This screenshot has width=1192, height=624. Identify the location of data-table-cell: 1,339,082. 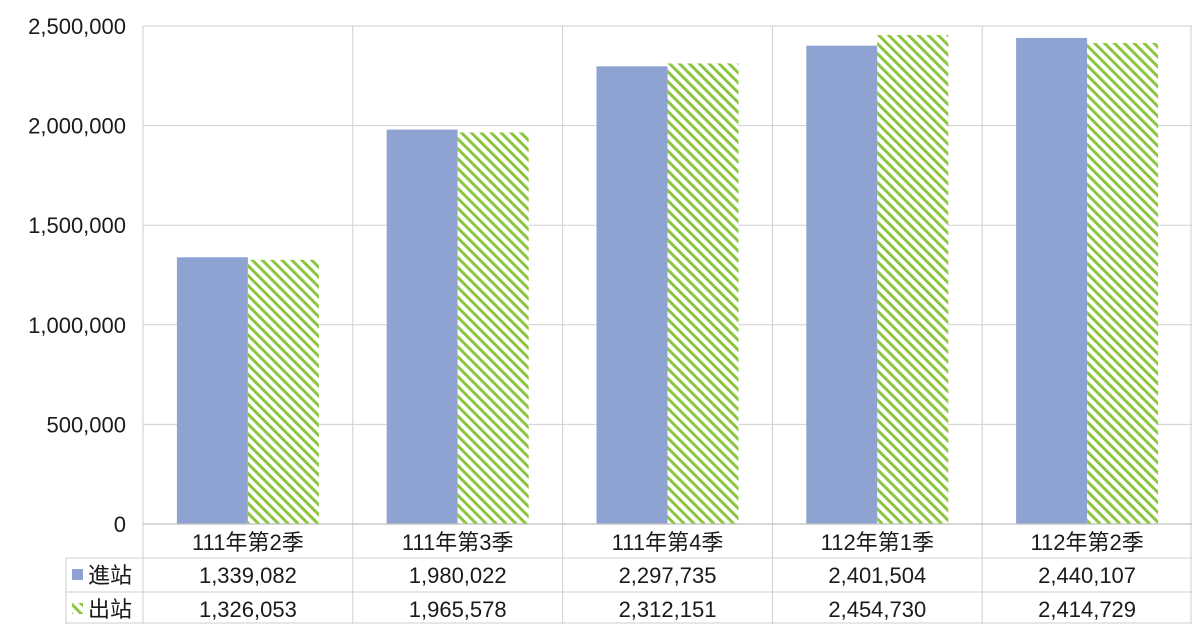
(248, 575).